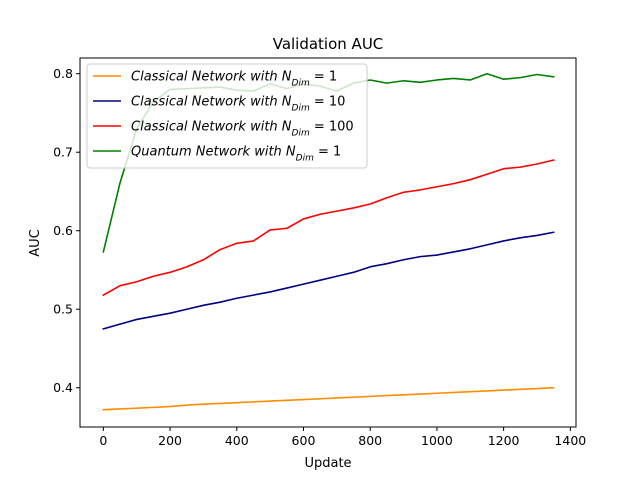  What do you see at coordinates (327, 463) in the screenshot?
I see `x-axis-title: Update` at bounding box center [327, 463].